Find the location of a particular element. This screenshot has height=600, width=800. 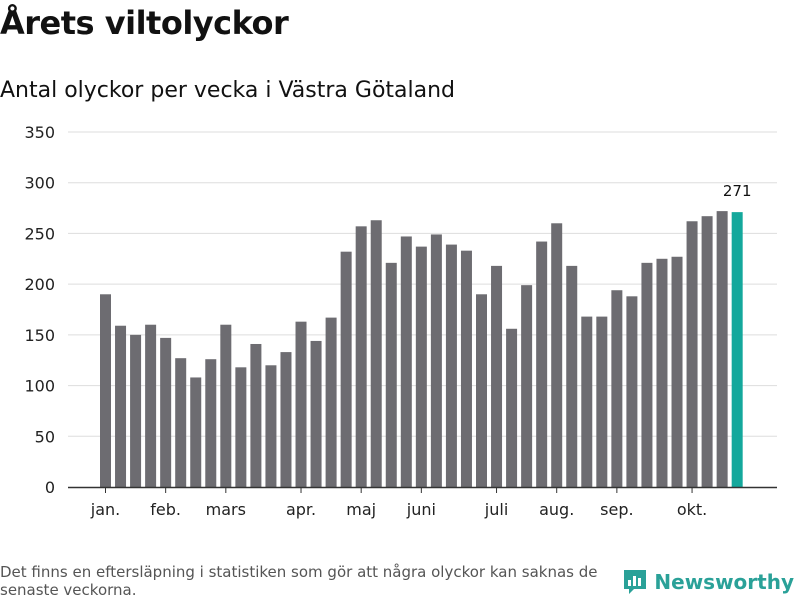

brand-name: Newsworthy is located at coordinates (724, 582).